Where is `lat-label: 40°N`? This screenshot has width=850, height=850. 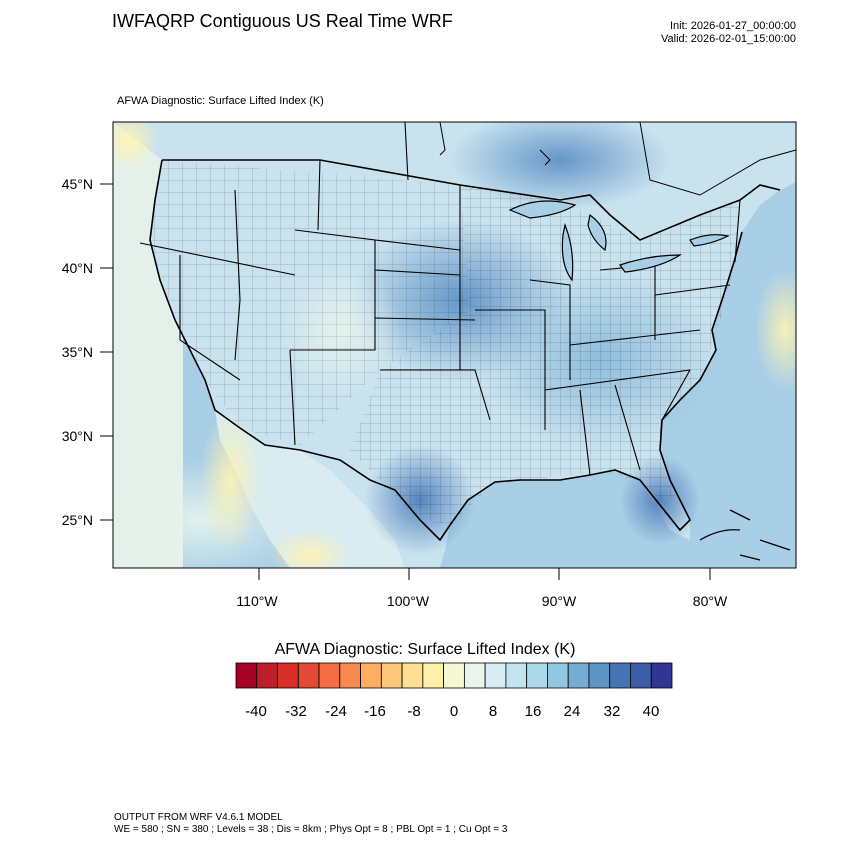
lat-label: 40°N is located at coordinates (77, 268).